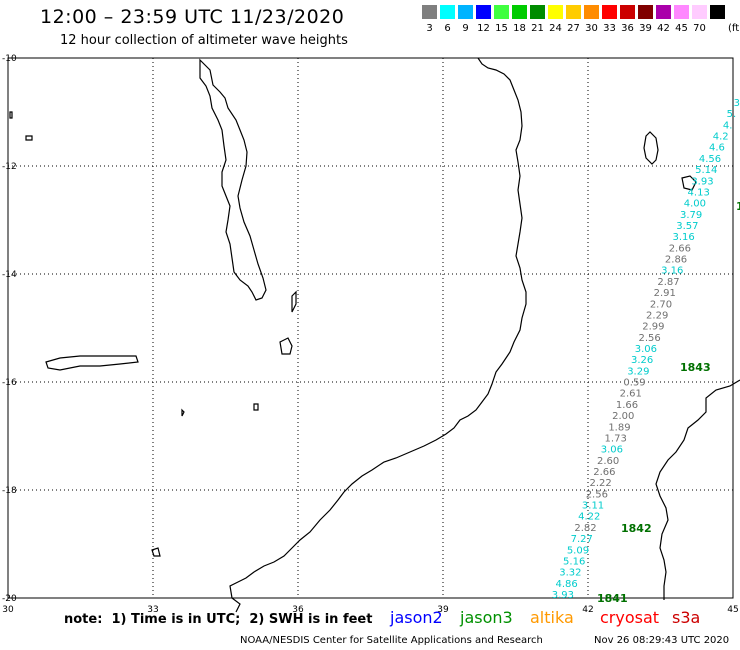  What do you see at coordinates (563, 595) in the screenshot?
I see `wave-height-label: 3.93` at bounding box center [563, 595].